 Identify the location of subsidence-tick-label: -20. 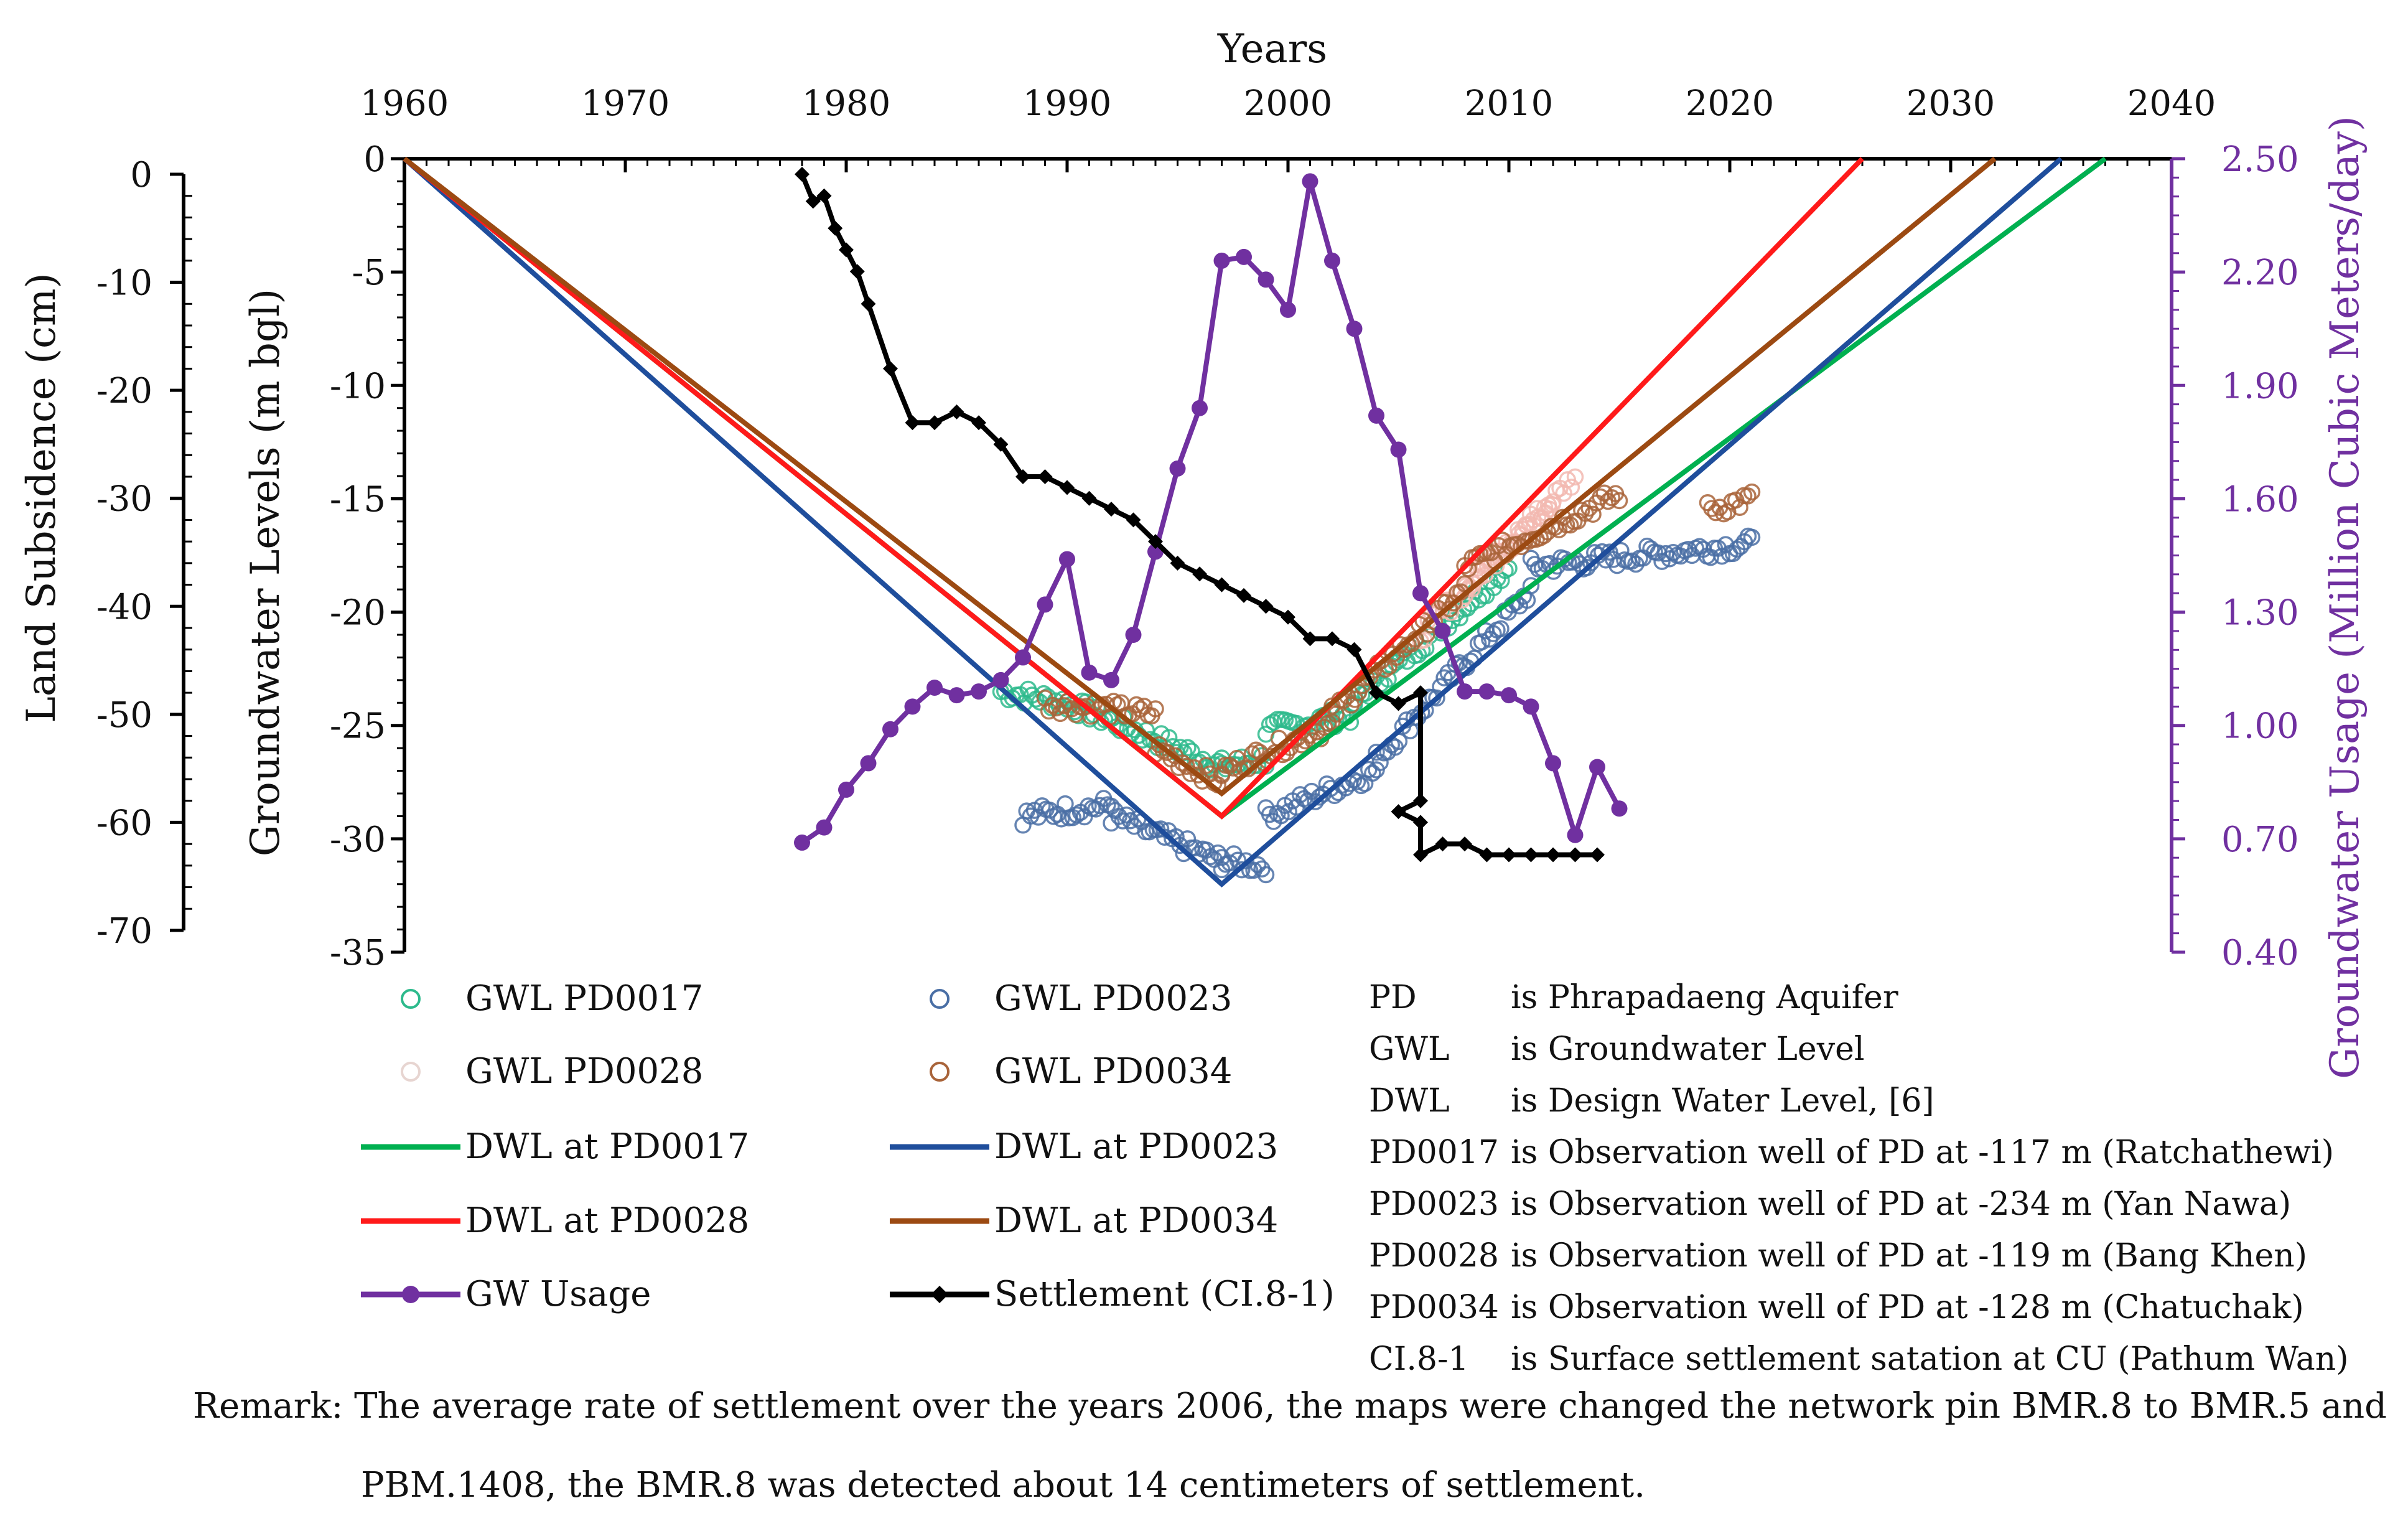
(124, 391).